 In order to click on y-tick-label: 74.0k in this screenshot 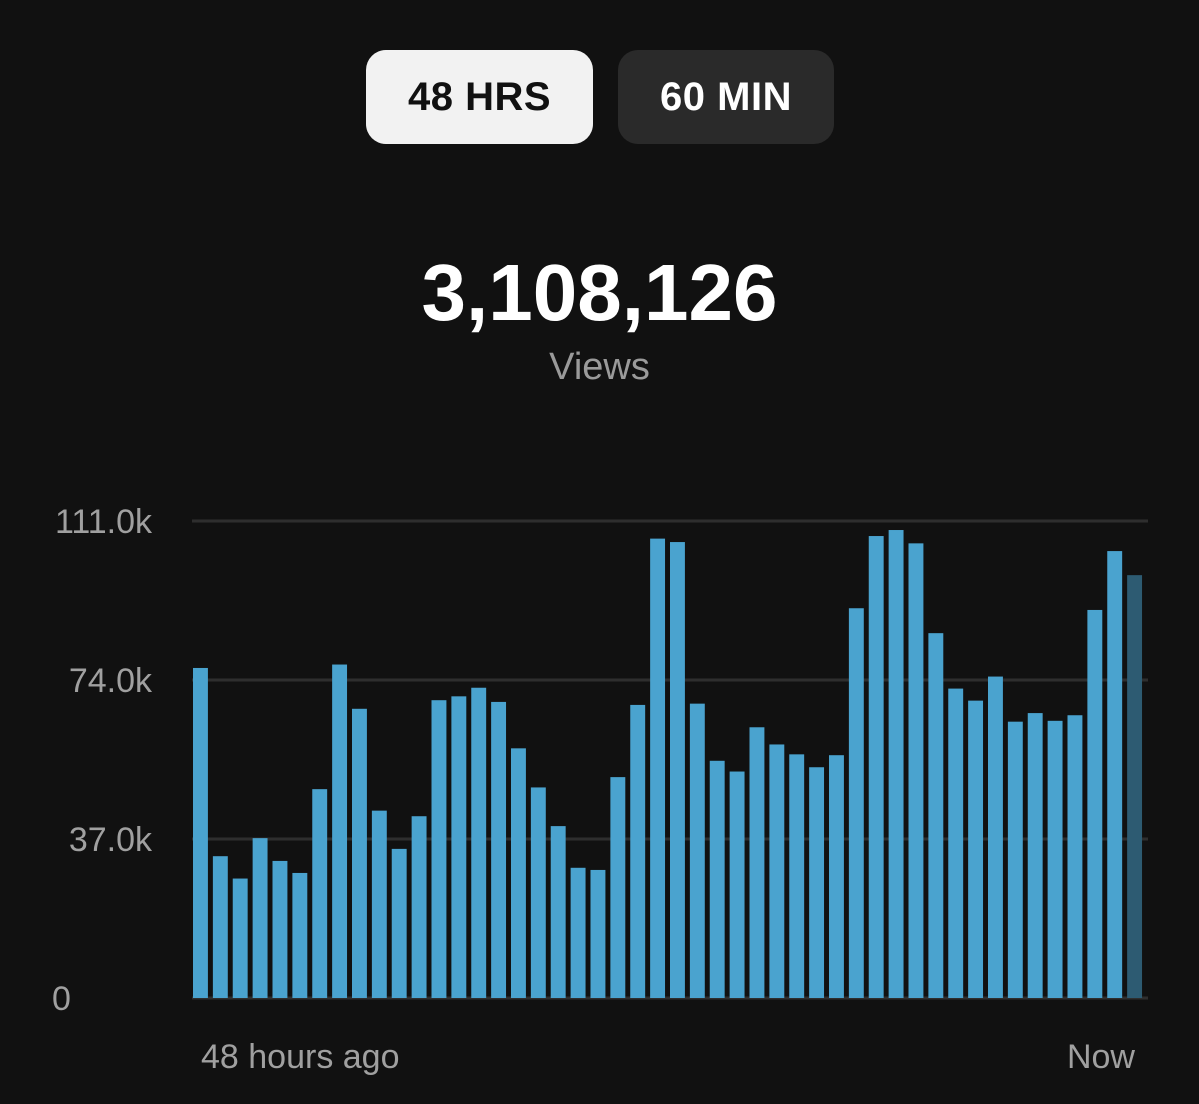, I will do `click(111, 681)`.